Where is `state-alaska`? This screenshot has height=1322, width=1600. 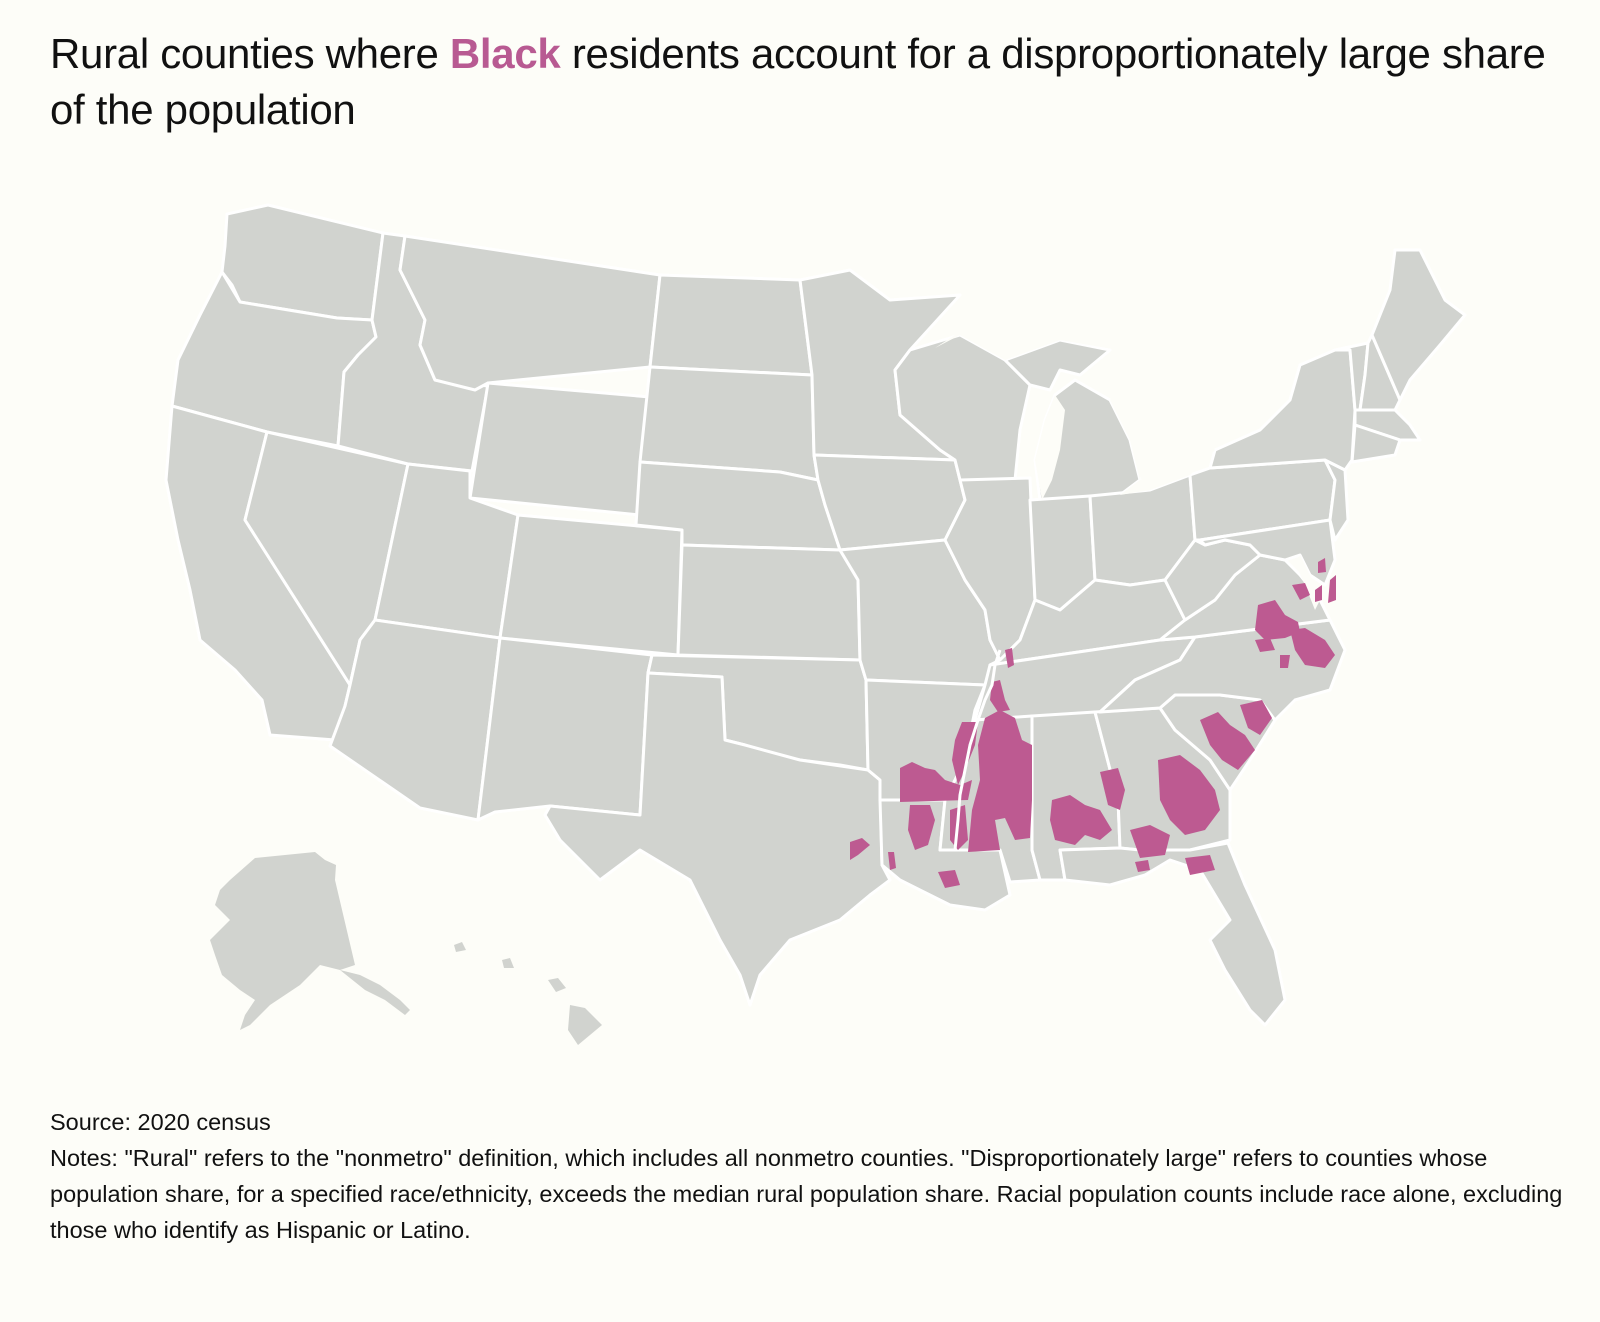
state-alaska is located at coordinates (282, 941).